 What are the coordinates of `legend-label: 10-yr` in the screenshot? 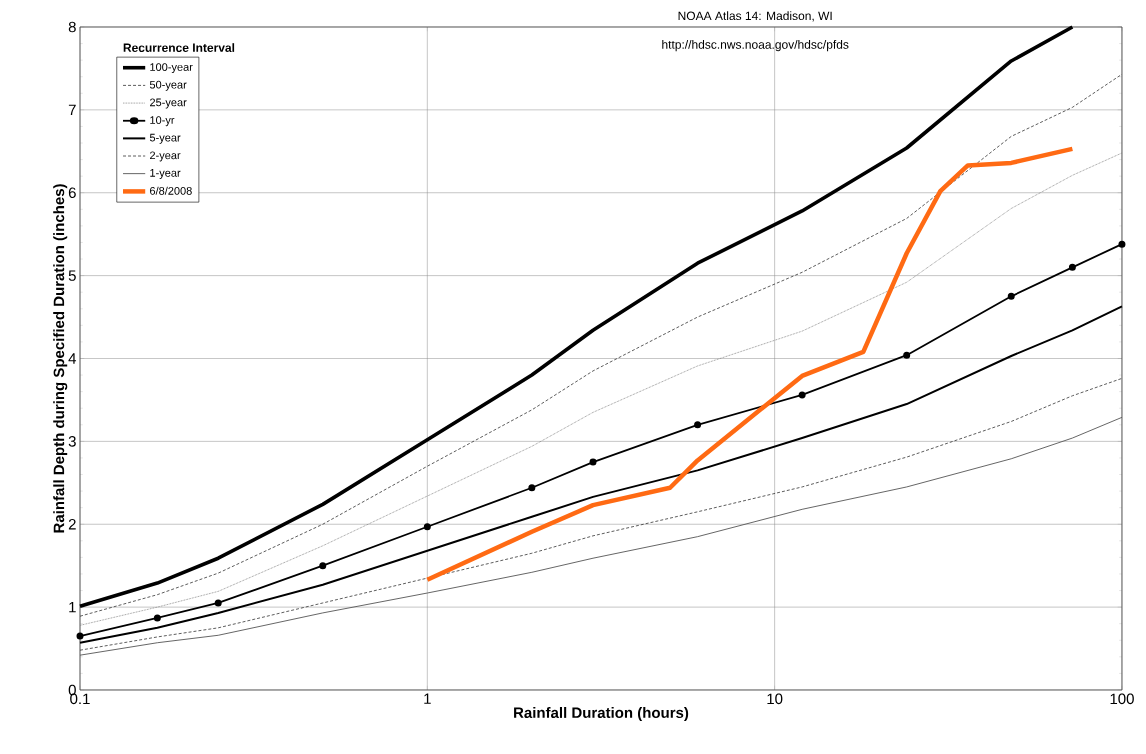 It's located at (162, 121).